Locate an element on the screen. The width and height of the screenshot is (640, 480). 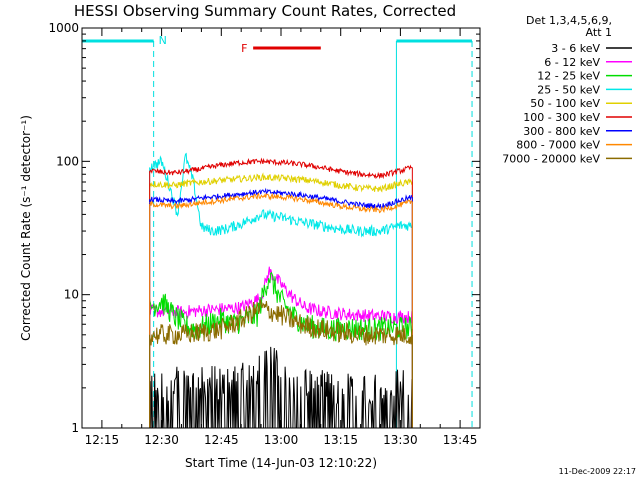
y-tick-label: 1 is located at coordinates (75, 428).